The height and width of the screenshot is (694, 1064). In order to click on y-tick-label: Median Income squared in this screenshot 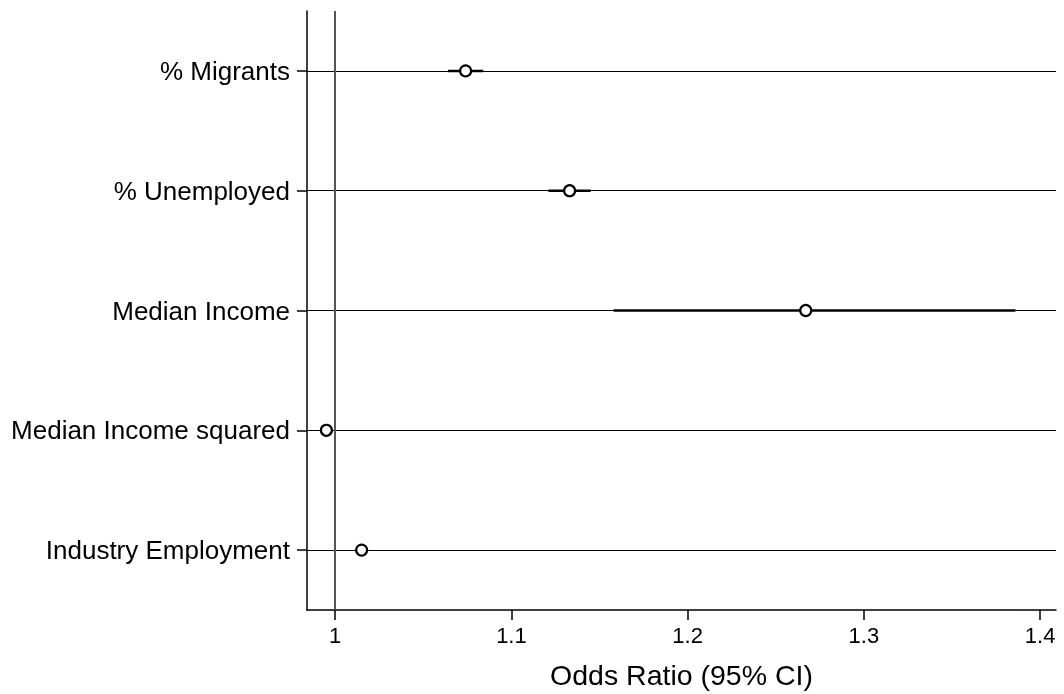, I will do `click(150, 430)`.